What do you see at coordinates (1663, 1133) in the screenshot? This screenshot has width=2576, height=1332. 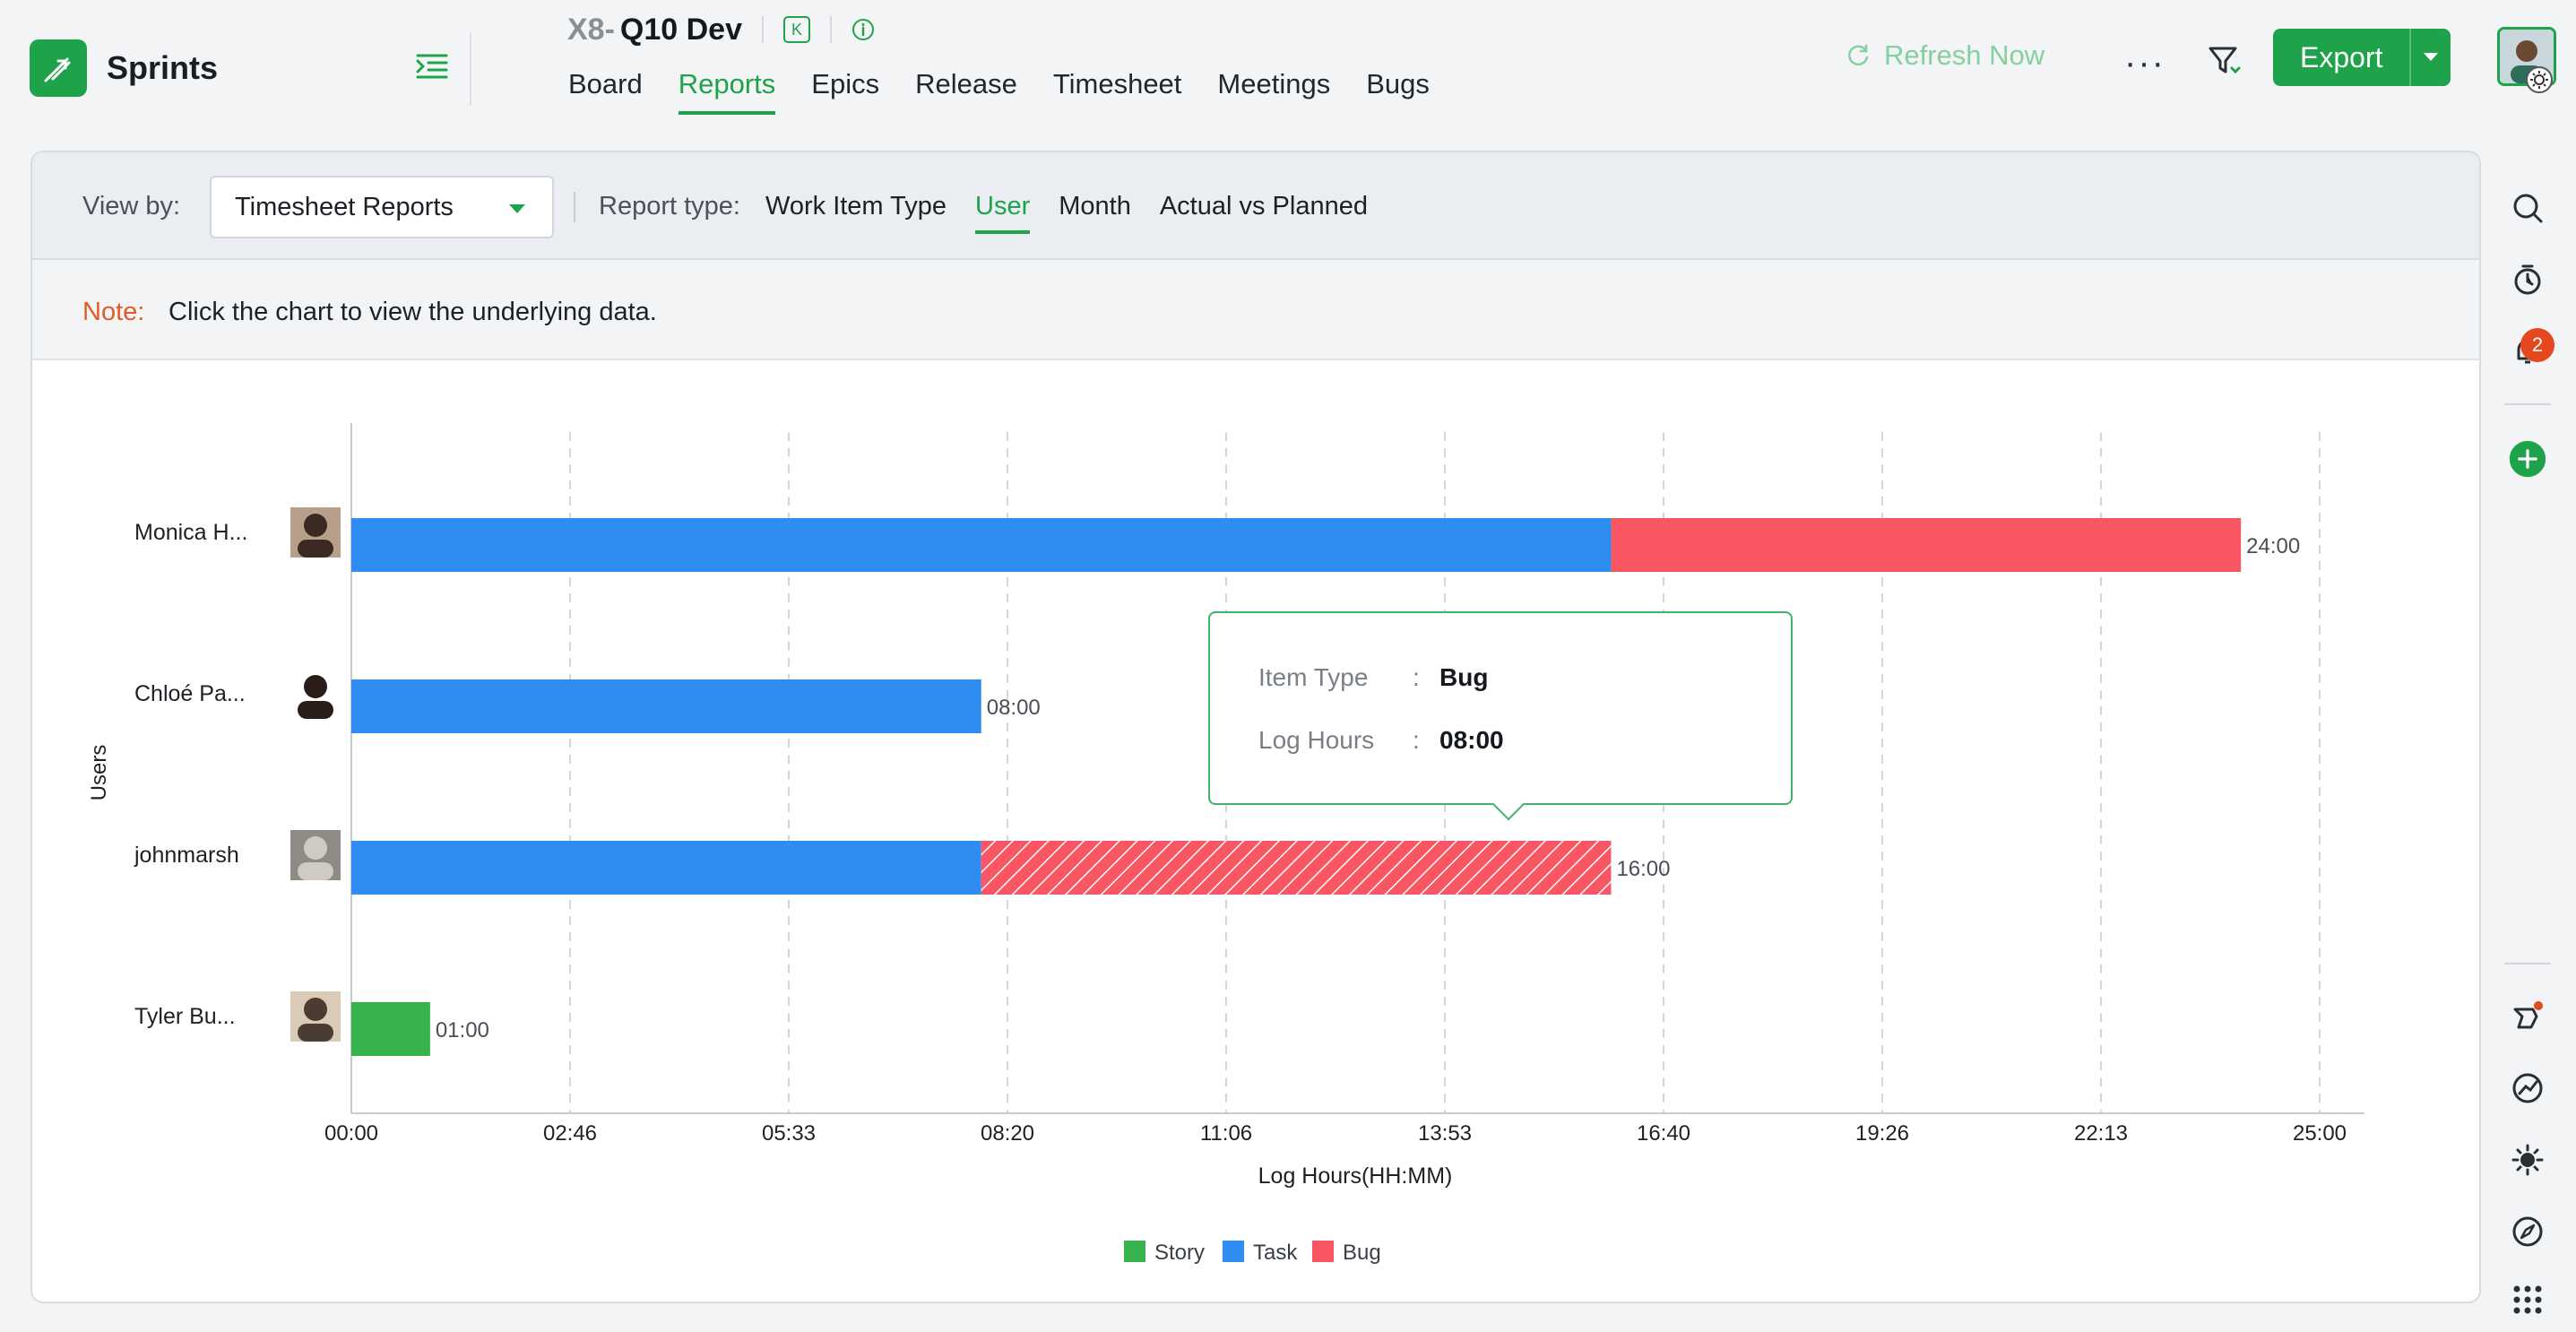 I see `x-tick-label: 16:40` at bounding box center [1663, 1133].